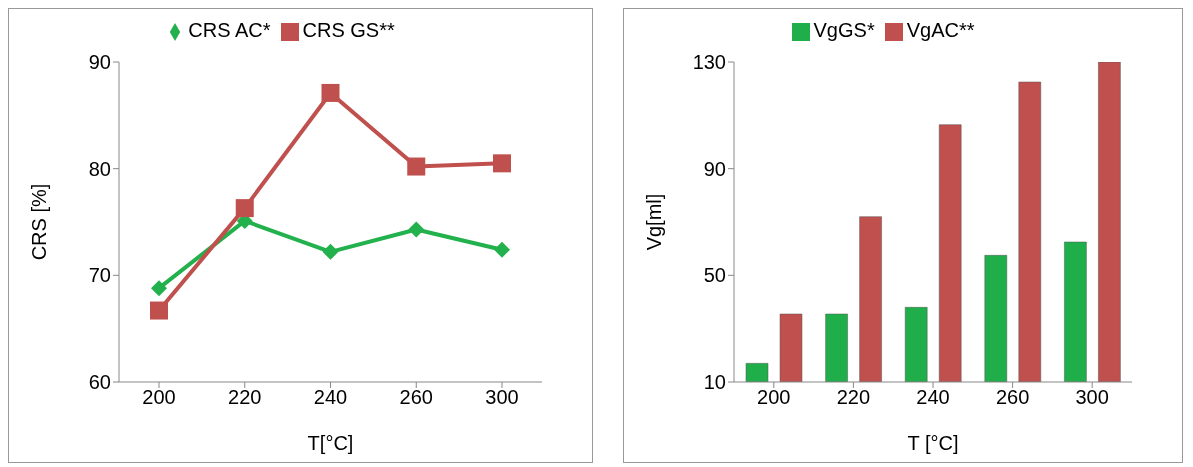  Describe the element at coordinates (933, 443) in the screenshot. I see `x-axis-title: T [°C]` at that location.